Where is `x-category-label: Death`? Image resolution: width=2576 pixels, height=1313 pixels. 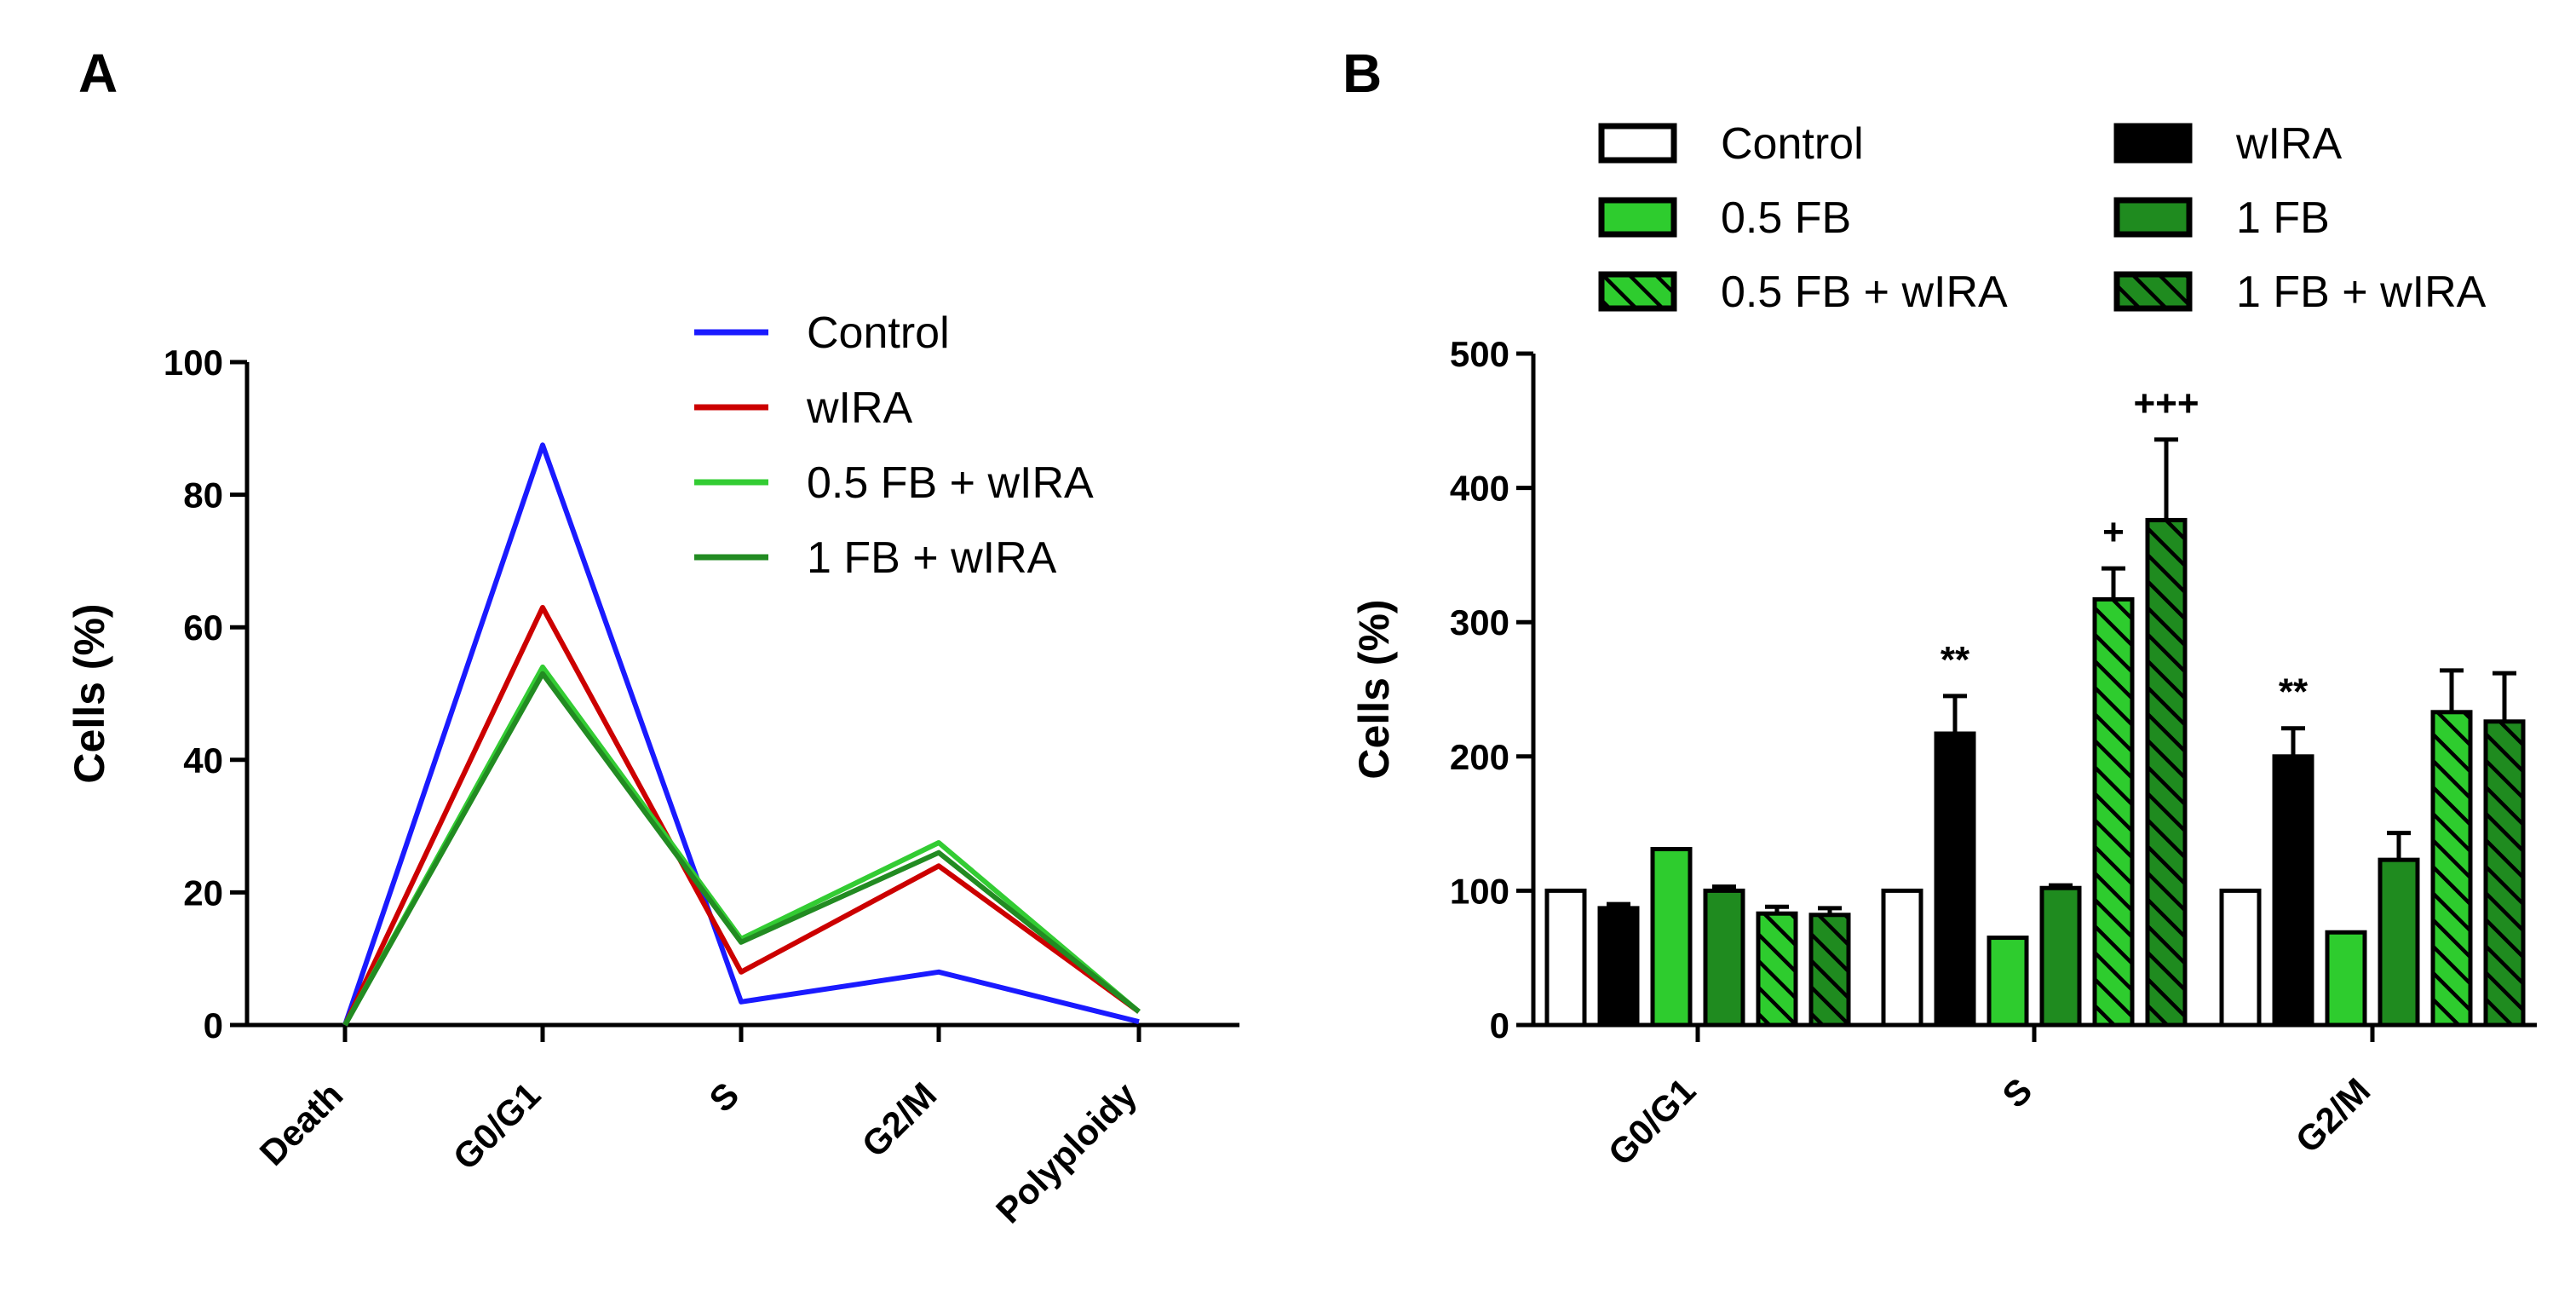
x-category-label: Death is located at coordinates (302, 1123).